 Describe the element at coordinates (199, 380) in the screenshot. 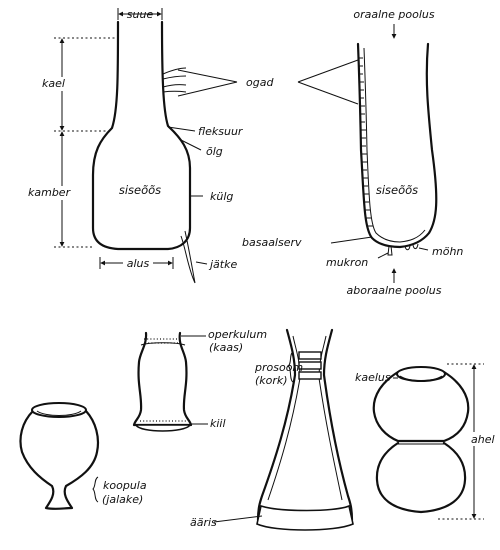

I see `vesicle-operculum-figure: operkulum (kaas) kiil` at that location.